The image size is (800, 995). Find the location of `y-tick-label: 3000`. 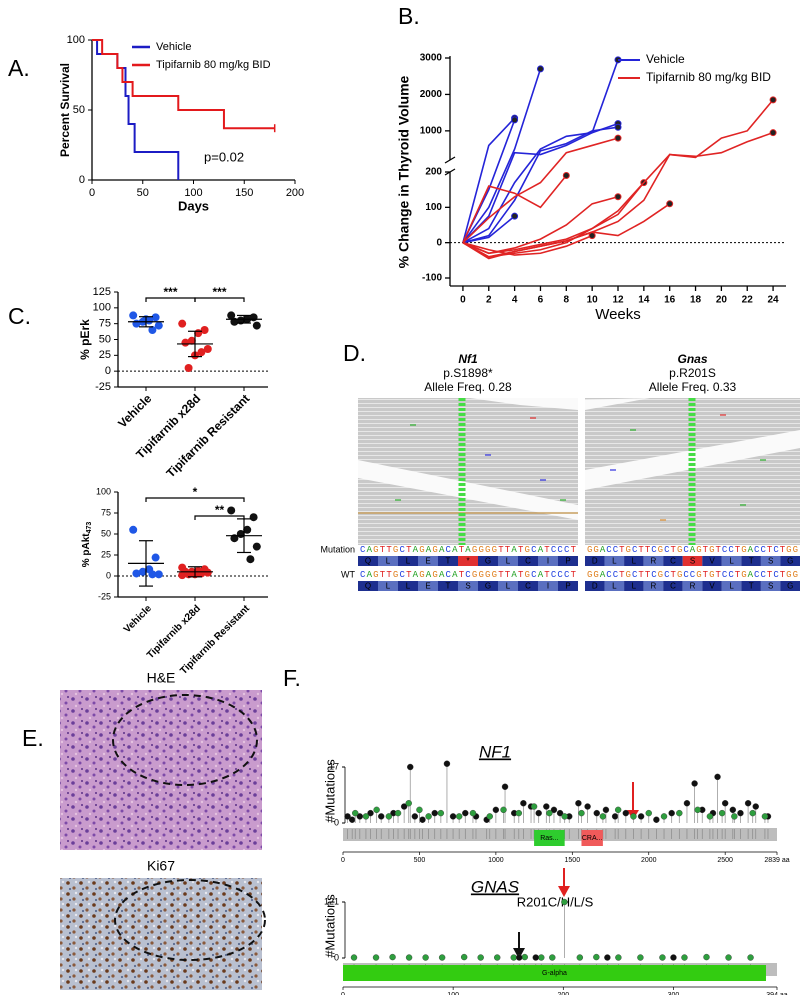

y-tick-label: 3000 is located at coordinates (431, 58).